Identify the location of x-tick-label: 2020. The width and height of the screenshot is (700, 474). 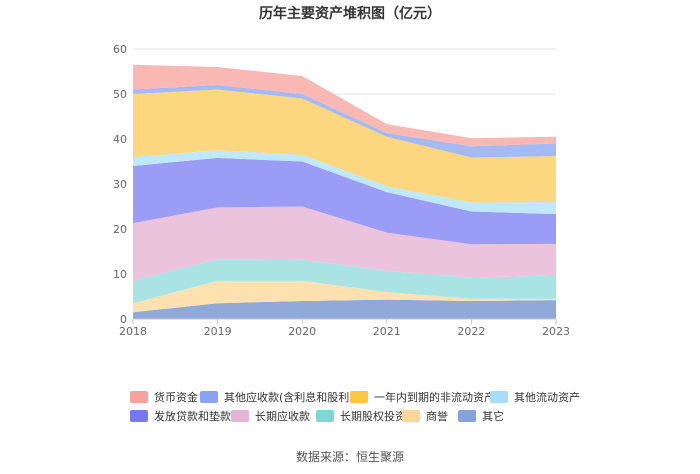
(302, 331).